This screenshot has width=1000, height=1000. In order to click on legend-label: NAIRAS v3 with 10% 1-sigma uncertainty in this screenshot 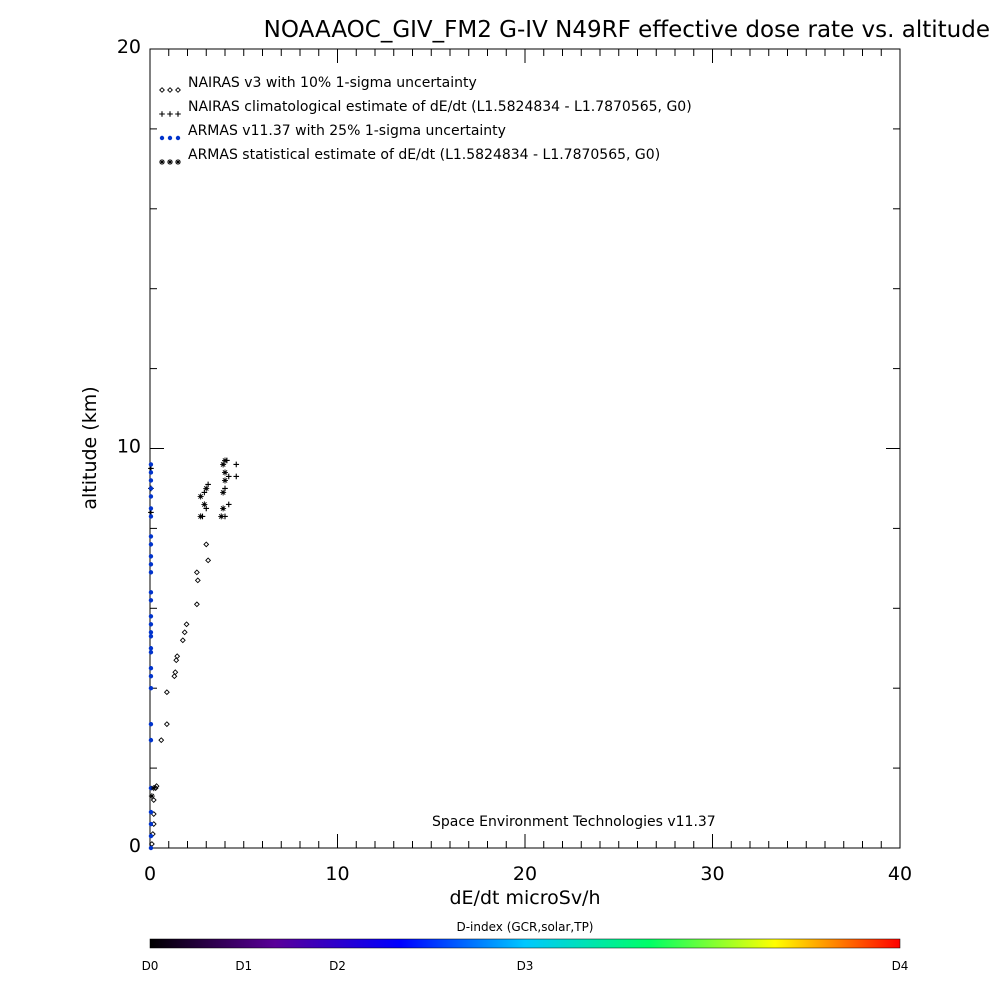, I will do `click(332, 83)`.